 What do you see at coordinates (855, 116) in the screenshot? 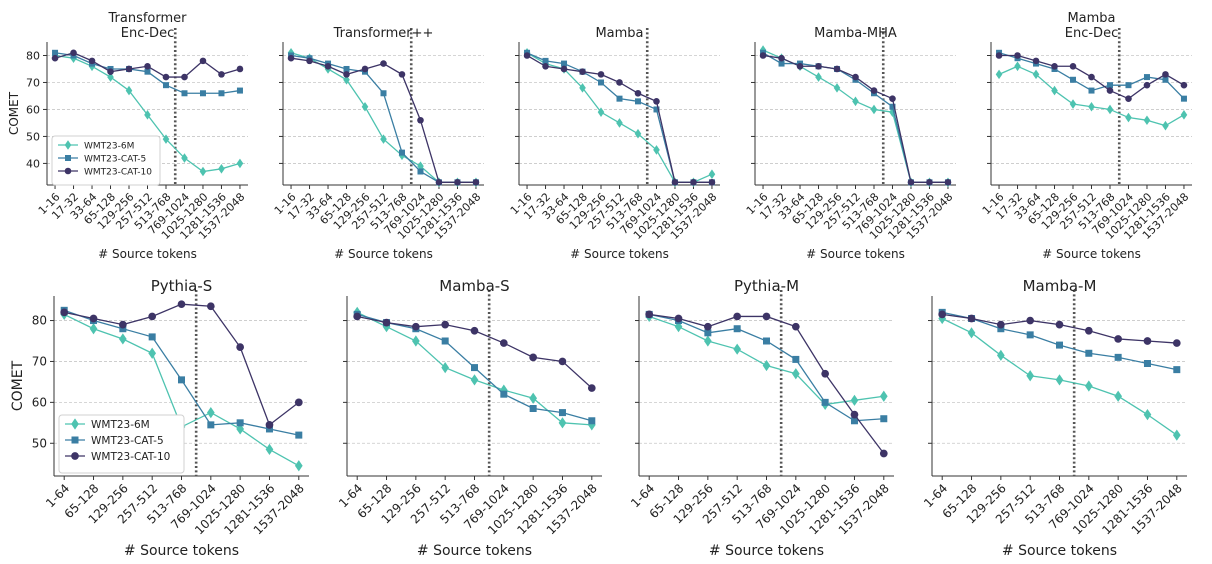
I see `series-wmt23-6m` at bounding box center [855, 116].